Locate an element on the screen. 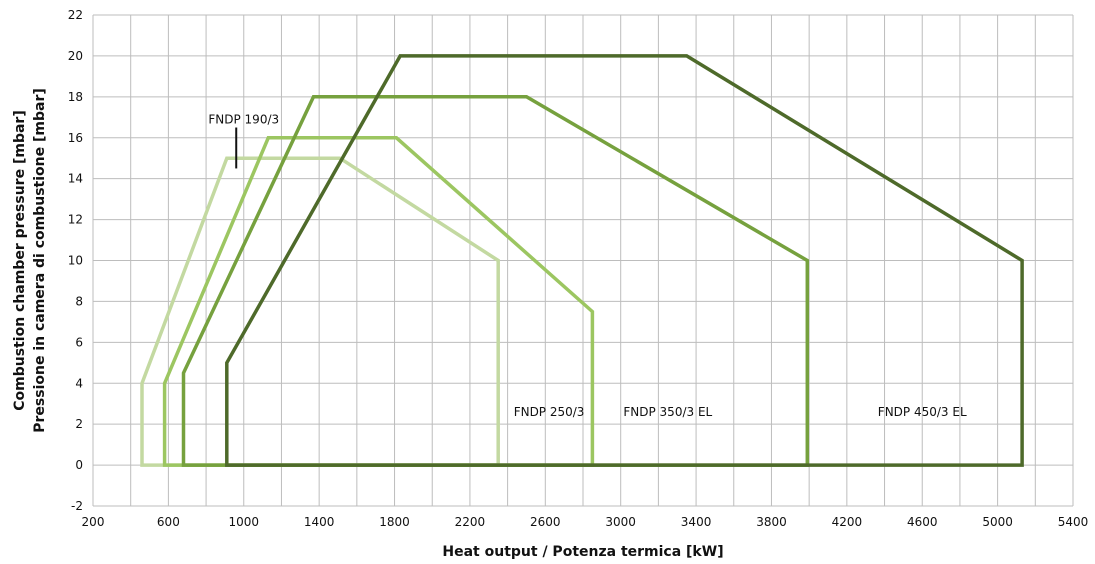  x-tick-label: 1800 is located at coordinates (394, 522).